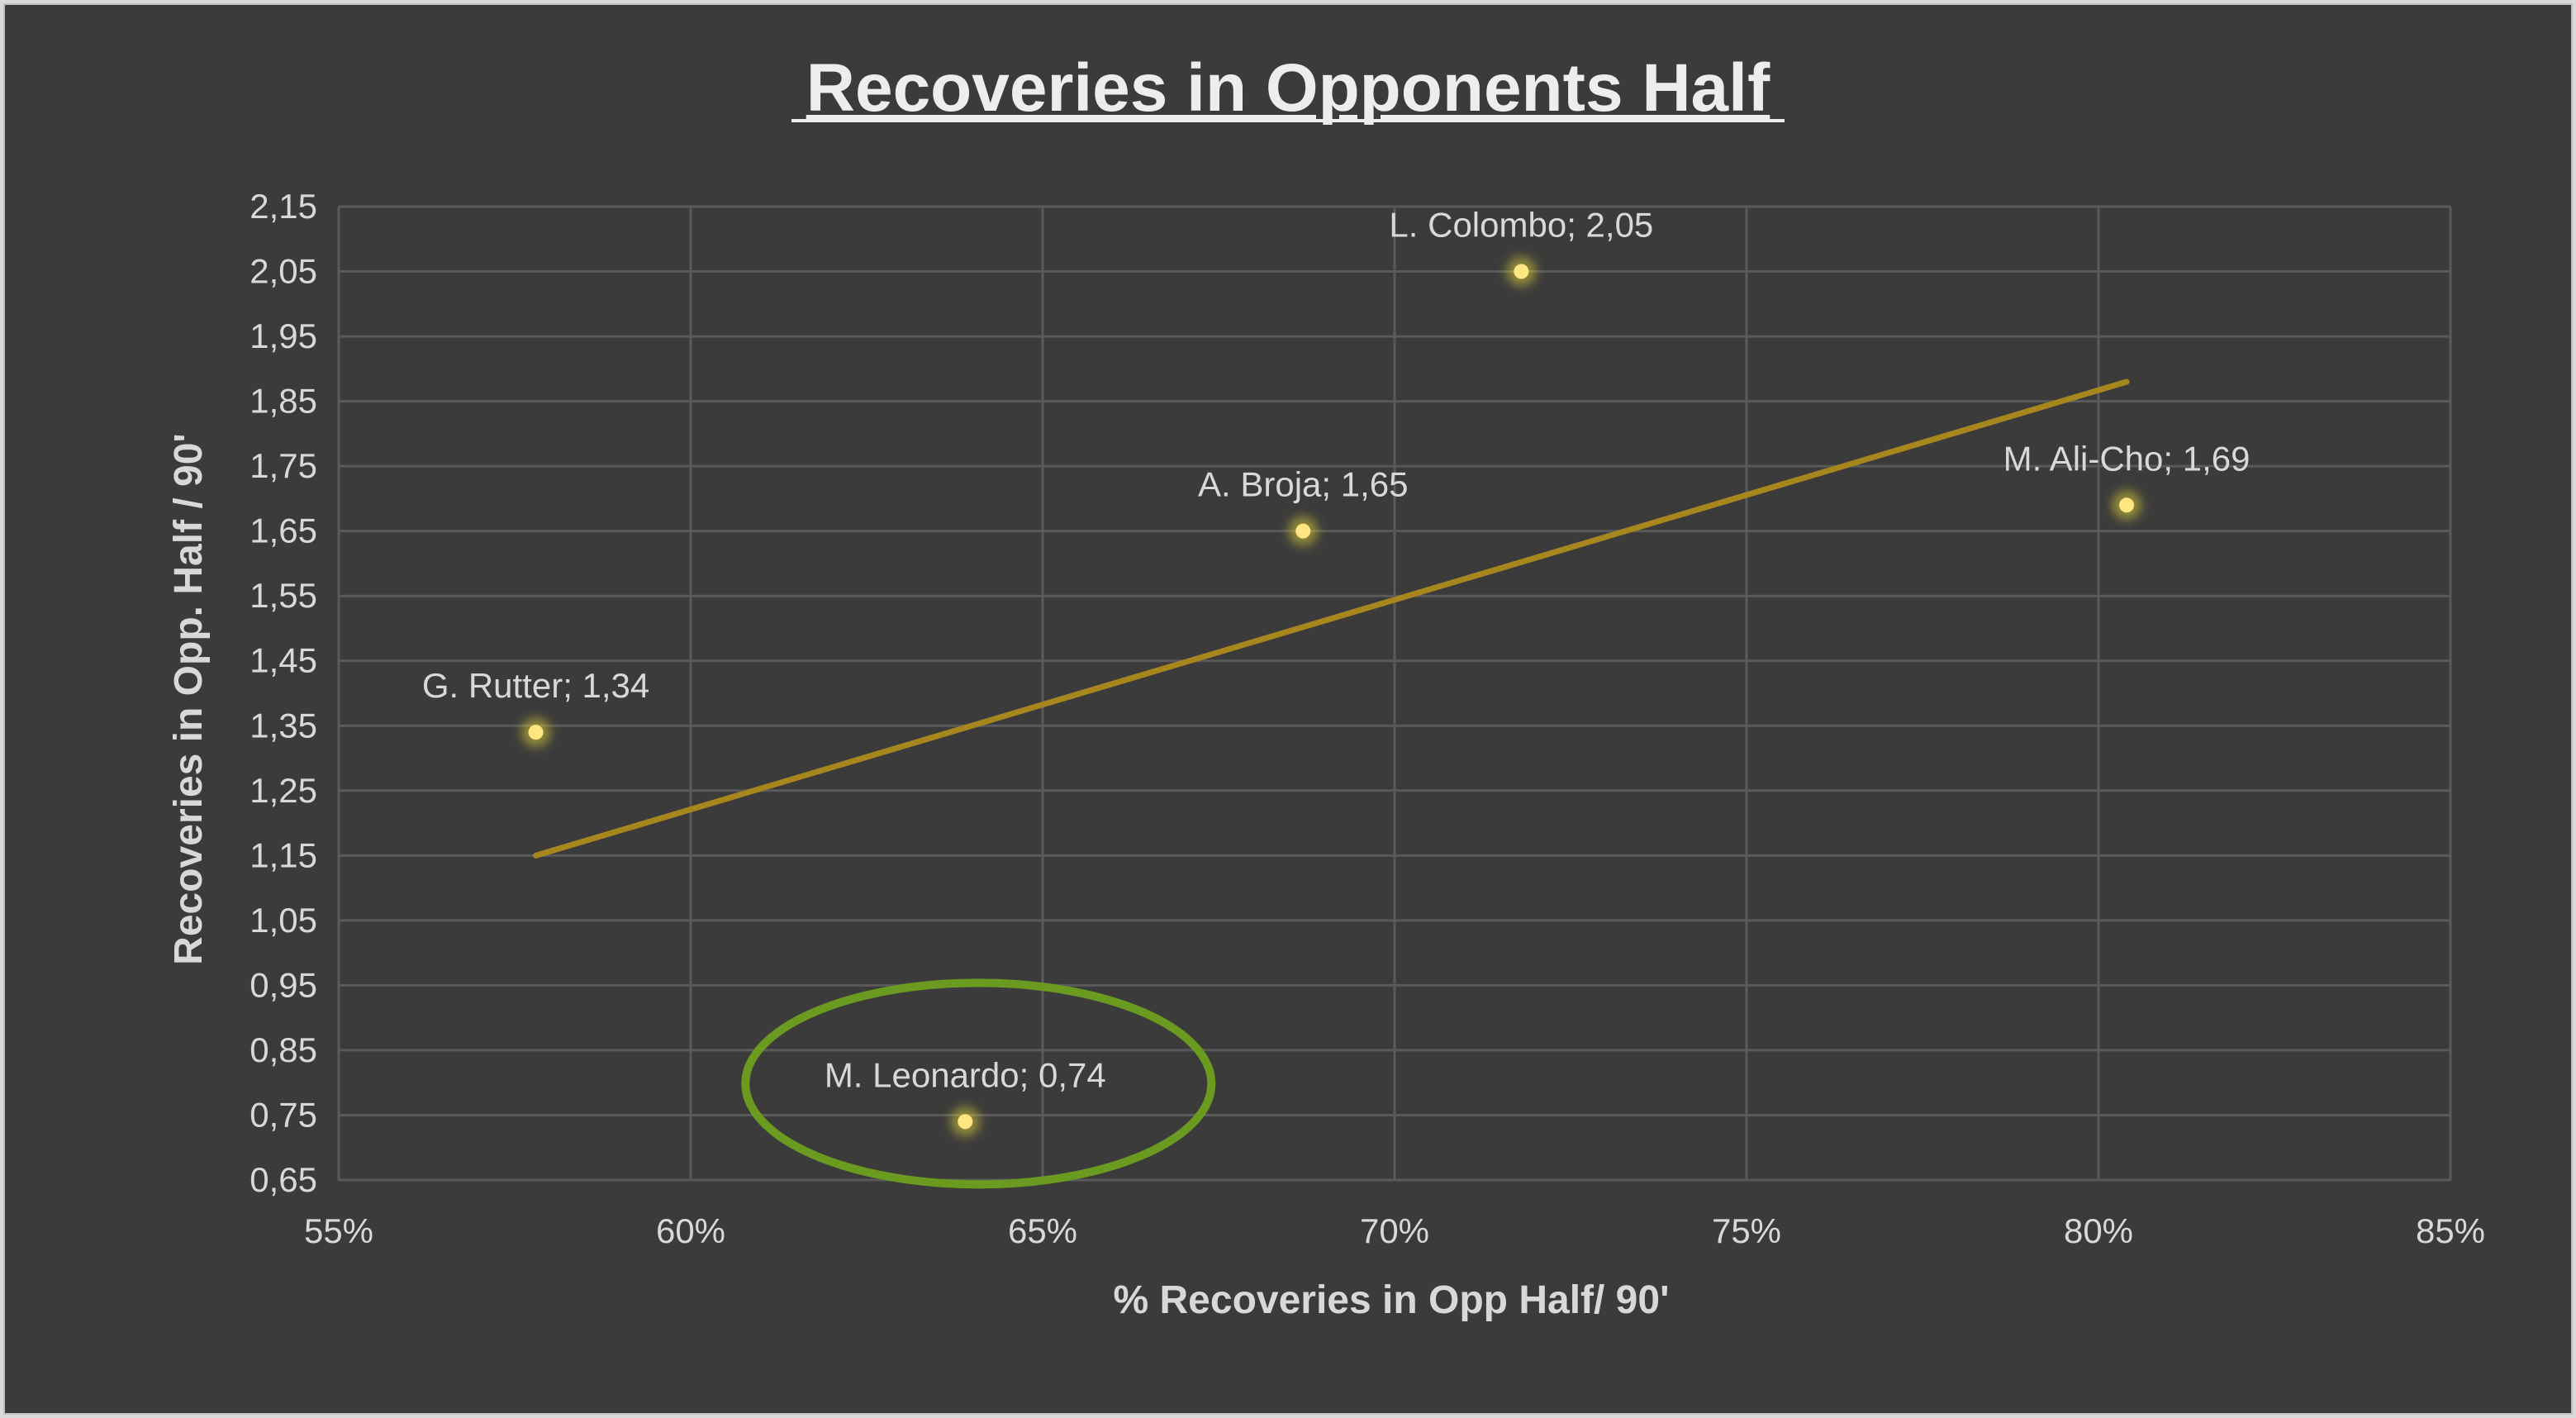 This screenshot has width=2576, height=1418. Describe the element at coordinates (1521, 225) in the screenshot. I see `data-label: L. Colombo; 2,05` at that location.